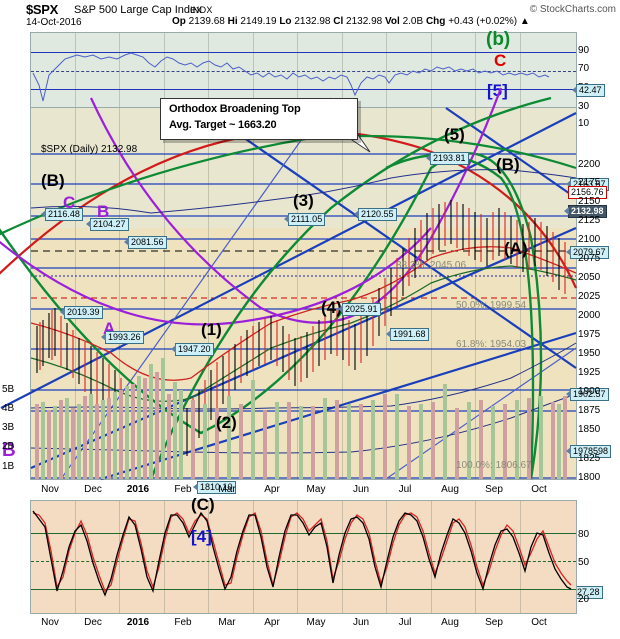 The height and width of the screenshot is (639, 620). What do you see at coordinates (584, 68) in the screenshot?
I see `rsi-tick-70: 70` at bounding box center [584, 68].